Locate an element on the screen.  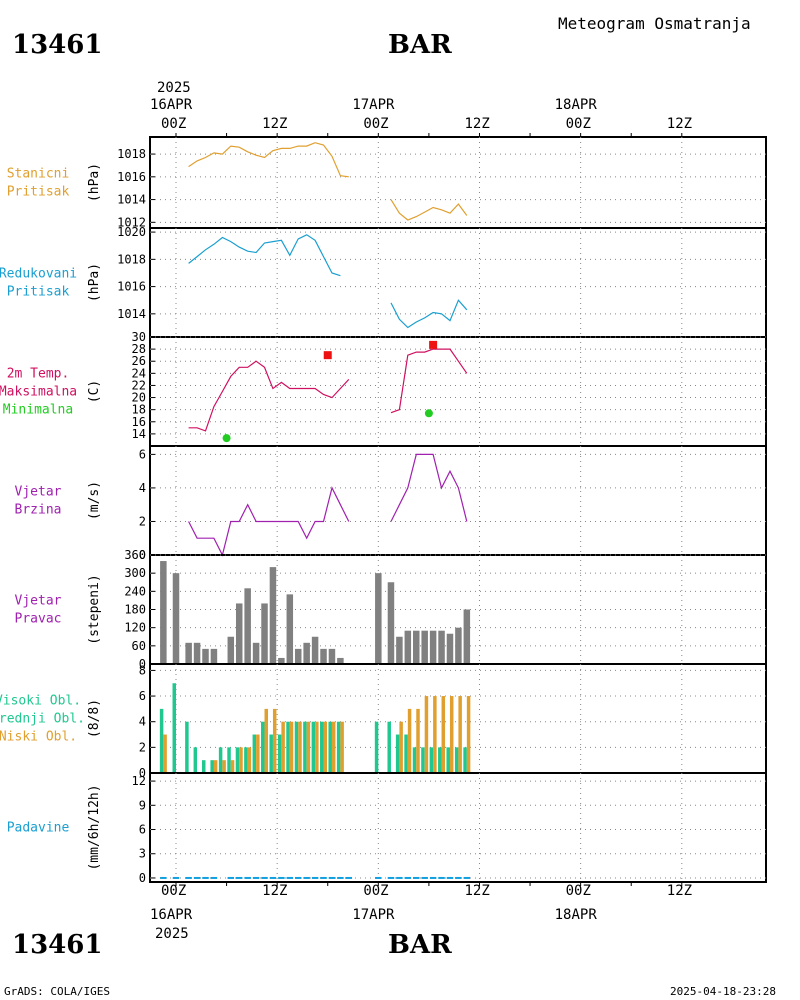
top-date-label: 16APR is located at coordinates (171, 105).